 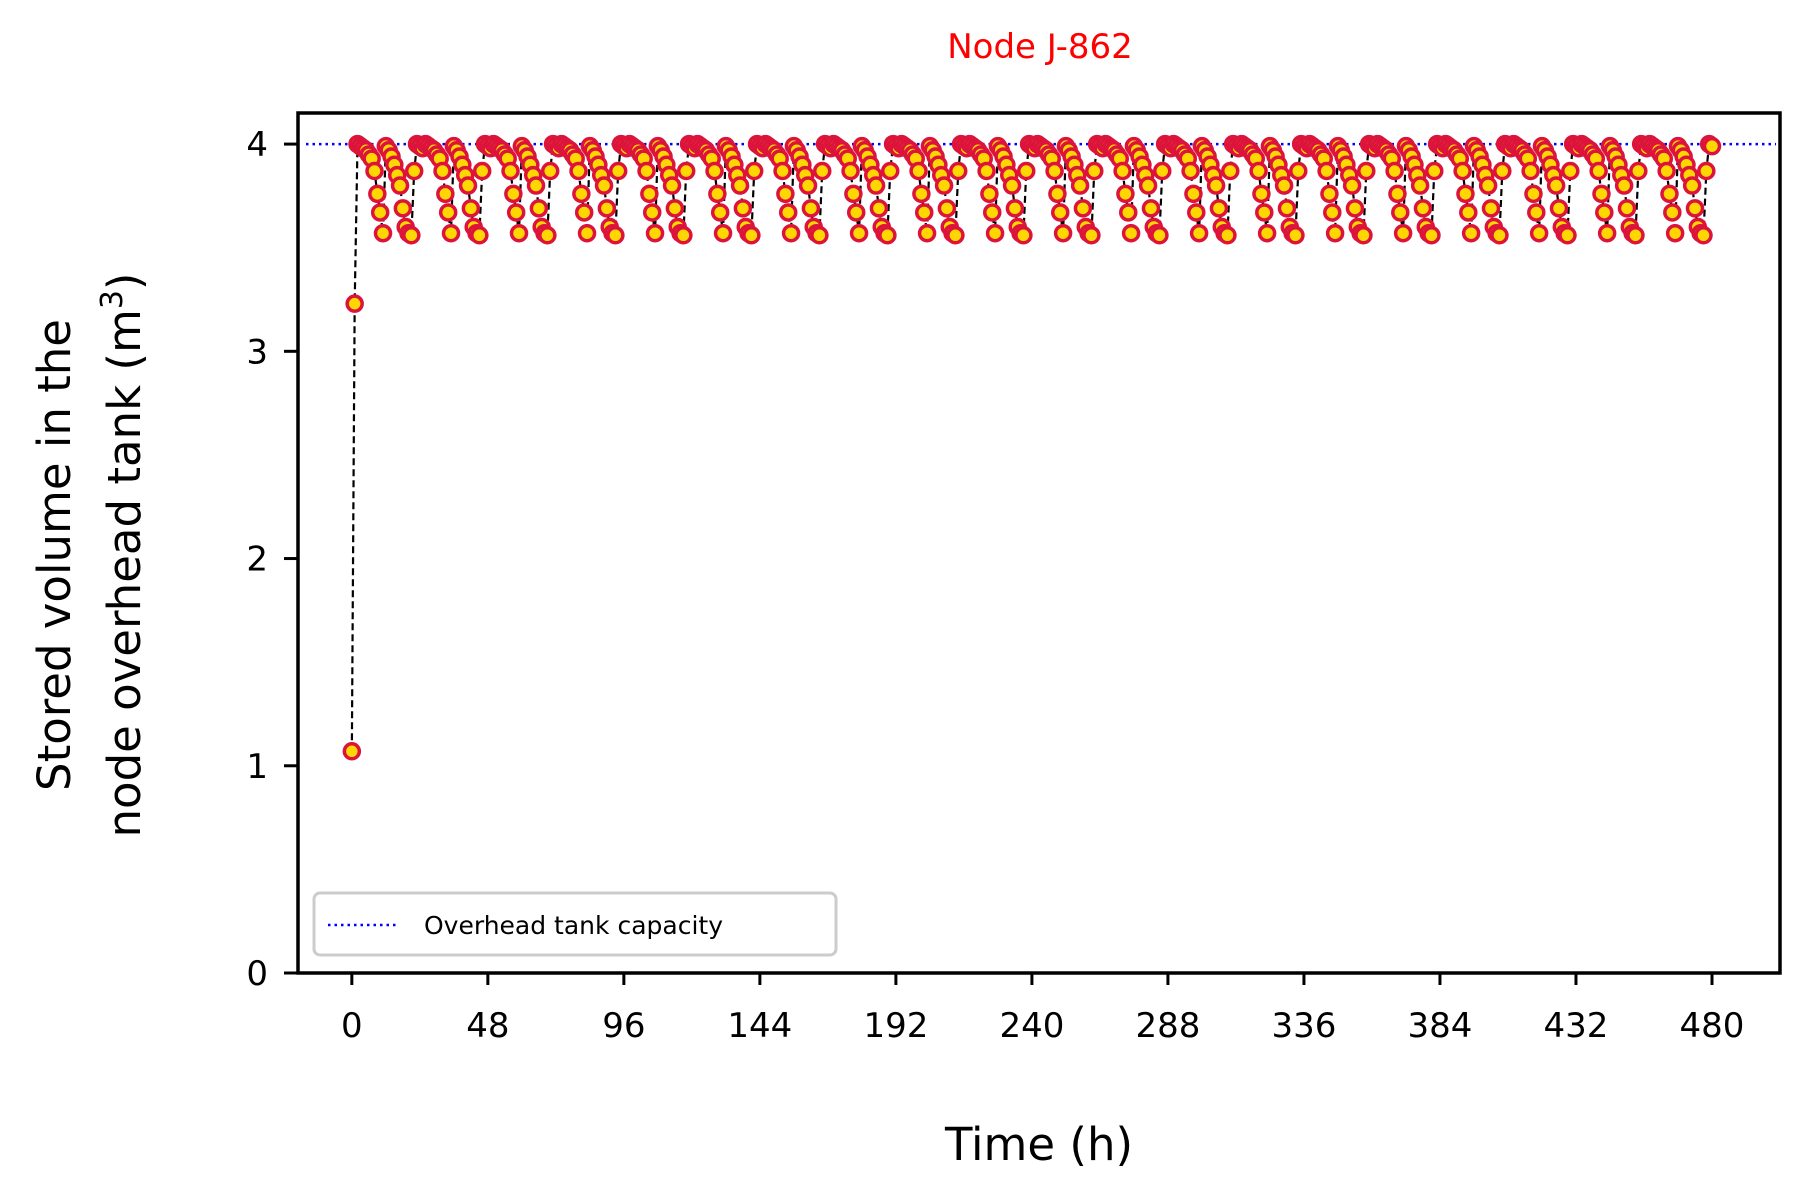 I want to click on x-tick-label: 432, so click(x=1576, y=1026).